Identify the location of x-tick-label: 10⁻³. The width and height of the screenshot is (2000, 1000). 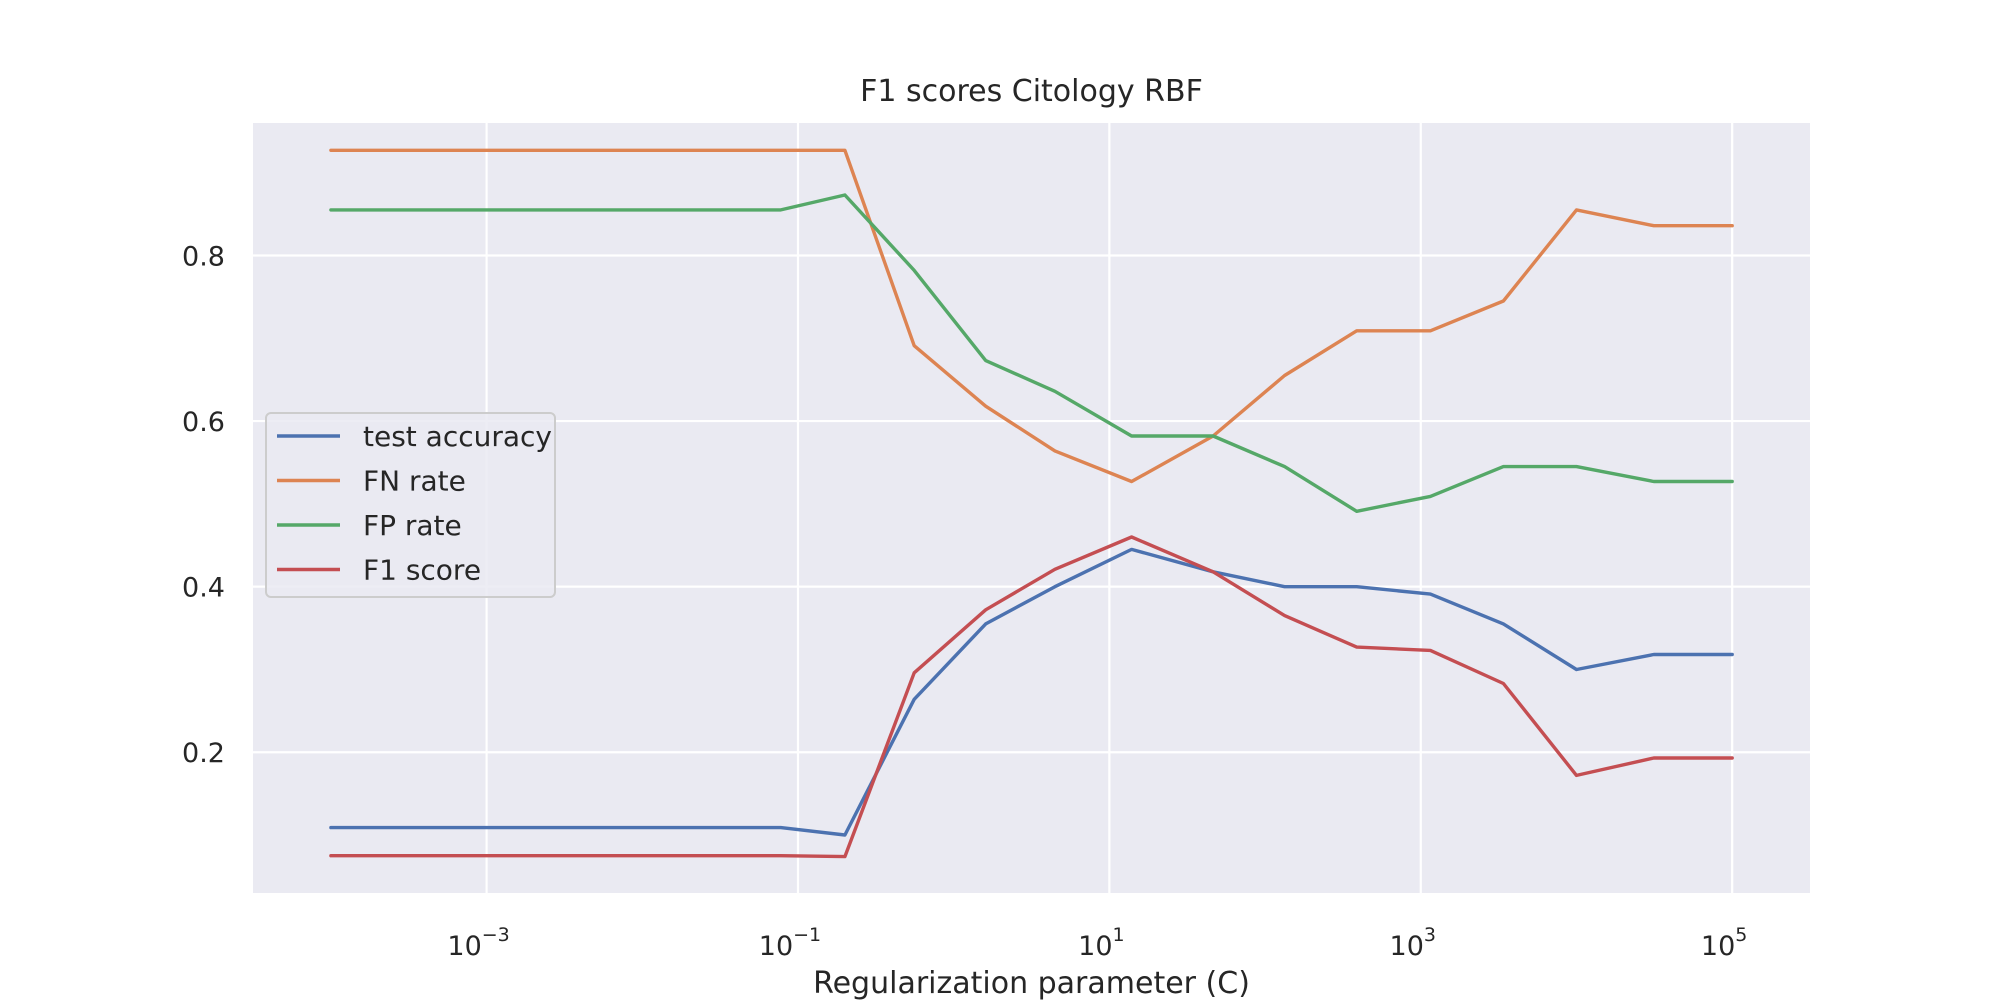
(478, 943).